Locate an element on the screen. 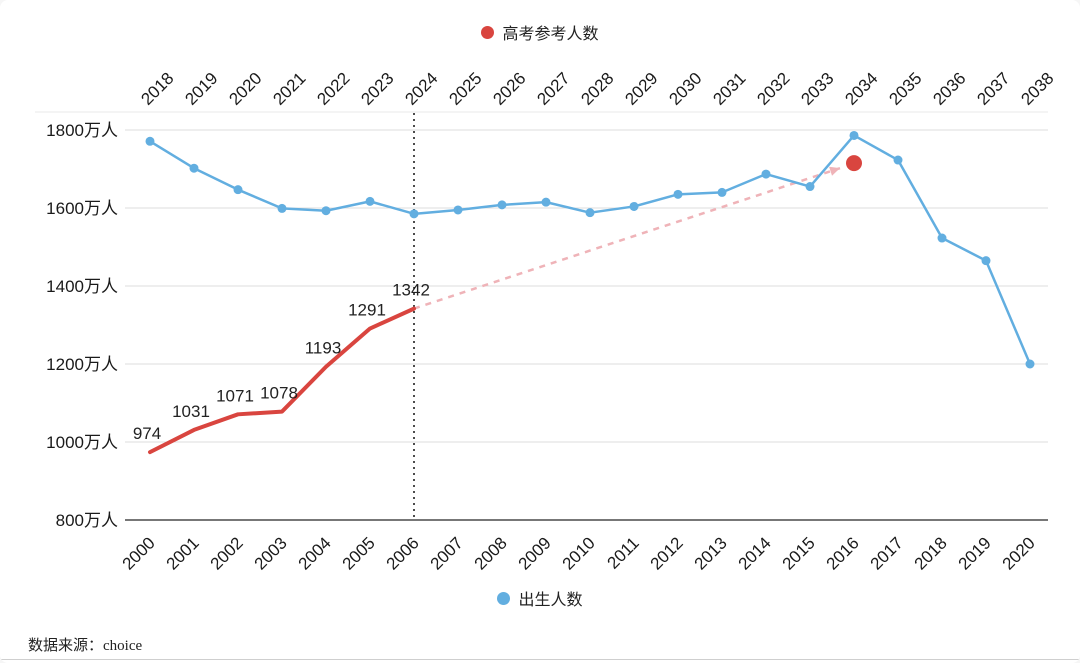 The height and width of the screenshot is (663, 1080). top-axis-label: 2021 is located at coordinates (289, 89).